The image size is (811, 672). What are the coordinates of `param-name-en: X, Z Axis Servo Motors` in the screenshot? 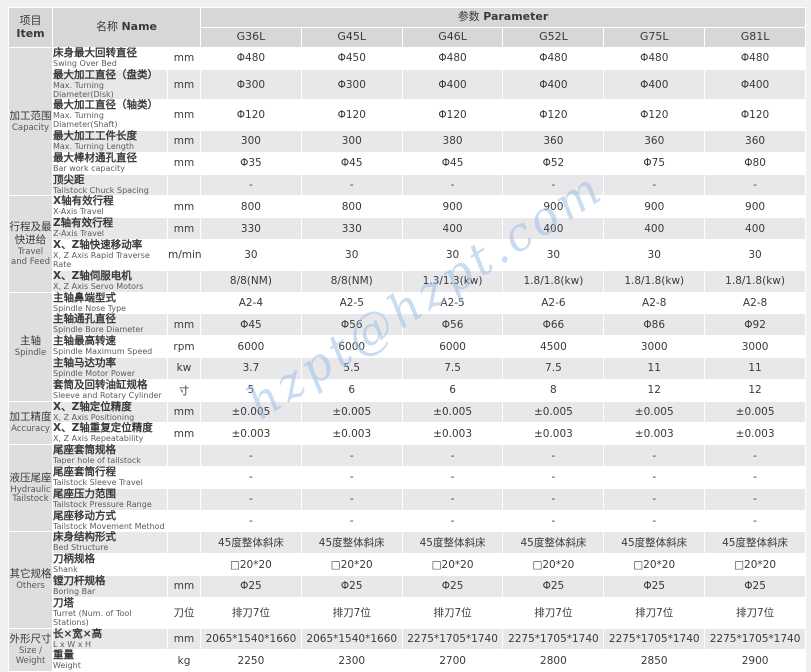 It's located at (98, 286).